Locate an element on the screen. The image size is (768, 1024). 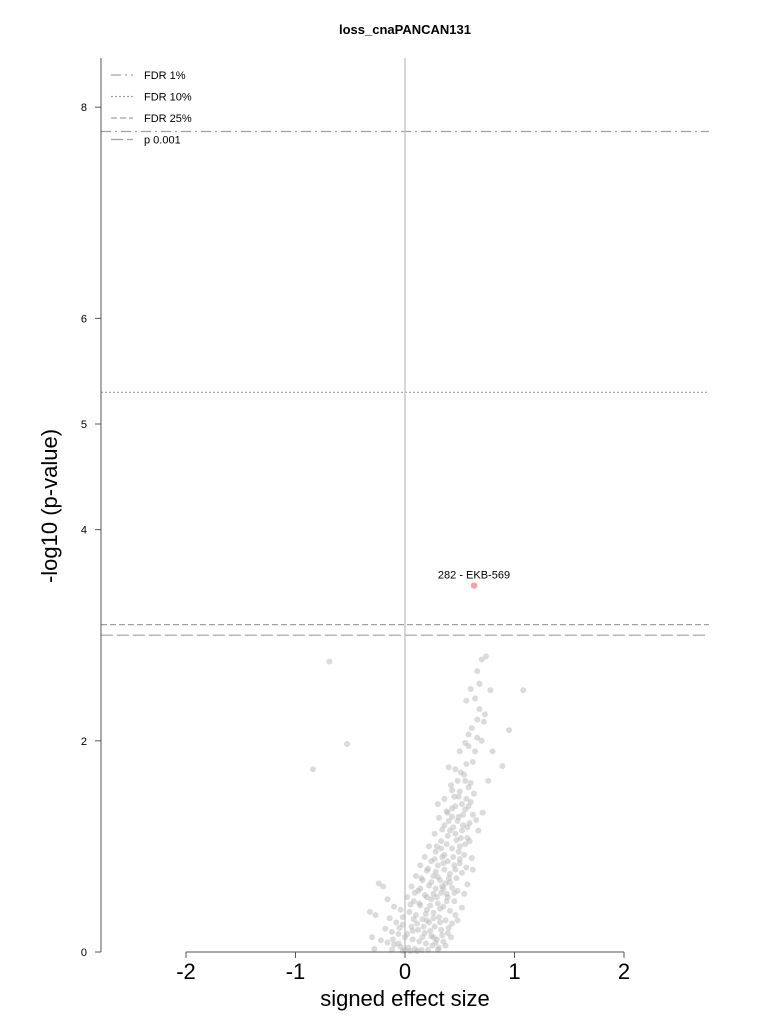
chart-title: loss_cnaPANCAN131 is located at coordinates (405, 29).